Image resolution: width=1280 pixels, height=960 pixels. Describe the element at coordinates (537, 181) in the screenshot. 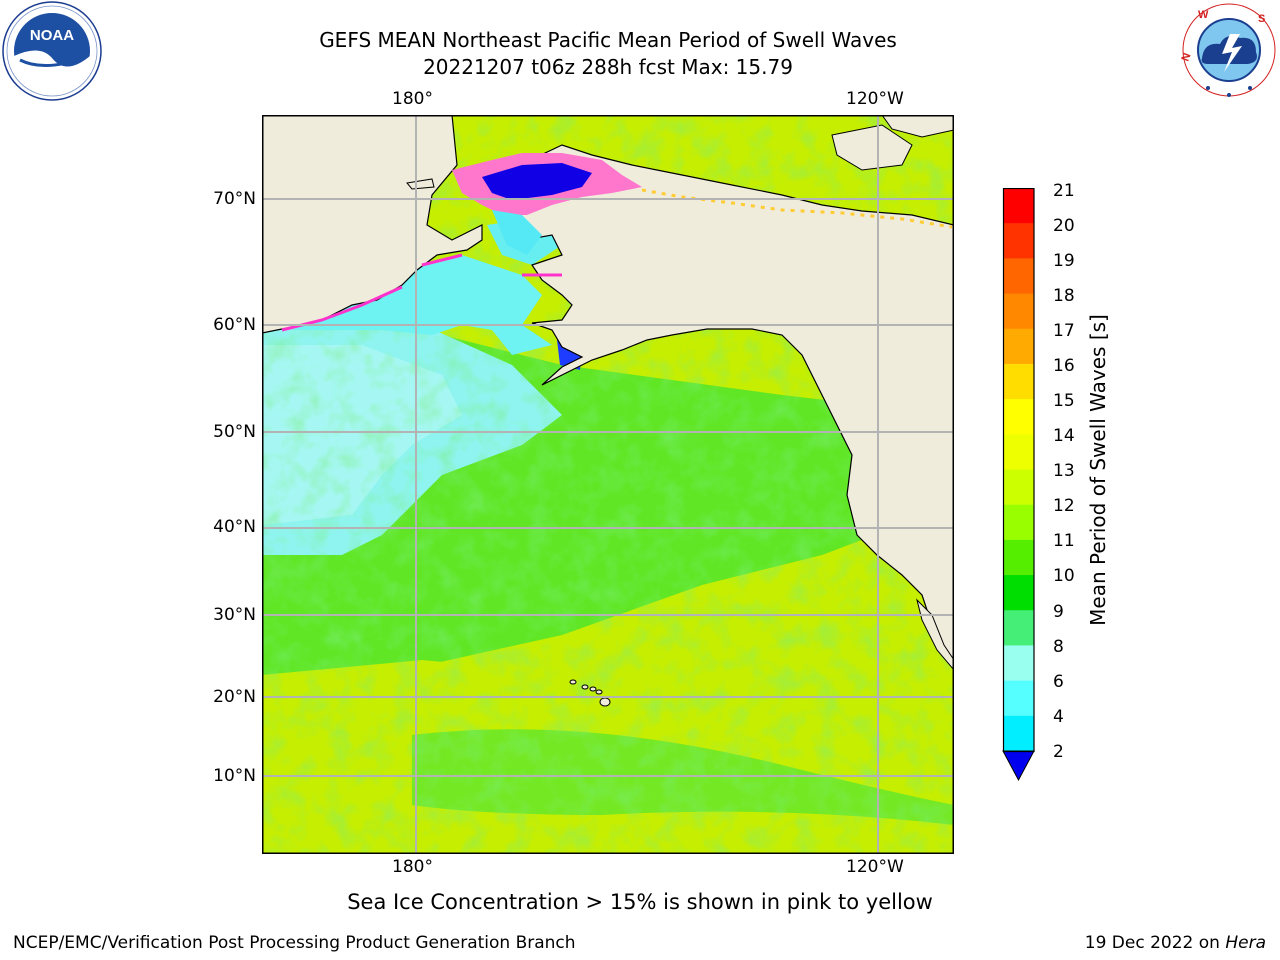

I see `sea-ice-core` at that location.